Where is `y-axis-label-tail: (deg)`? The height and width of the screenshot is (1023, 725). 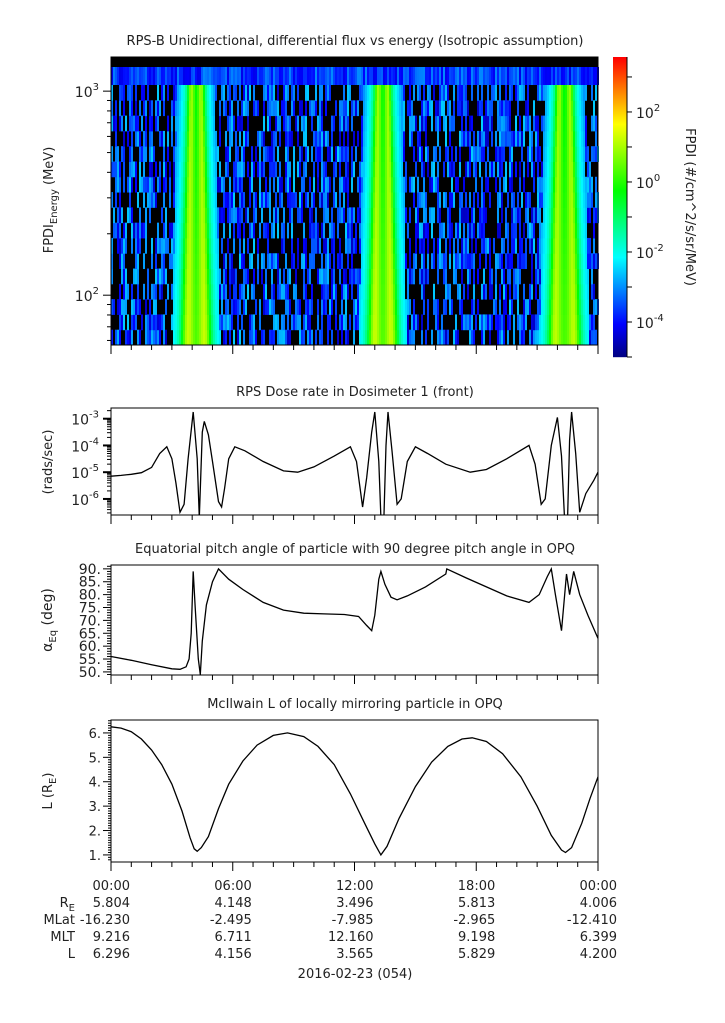
y-axis-label-tail: (deg) is located at coordinates (48, 609).